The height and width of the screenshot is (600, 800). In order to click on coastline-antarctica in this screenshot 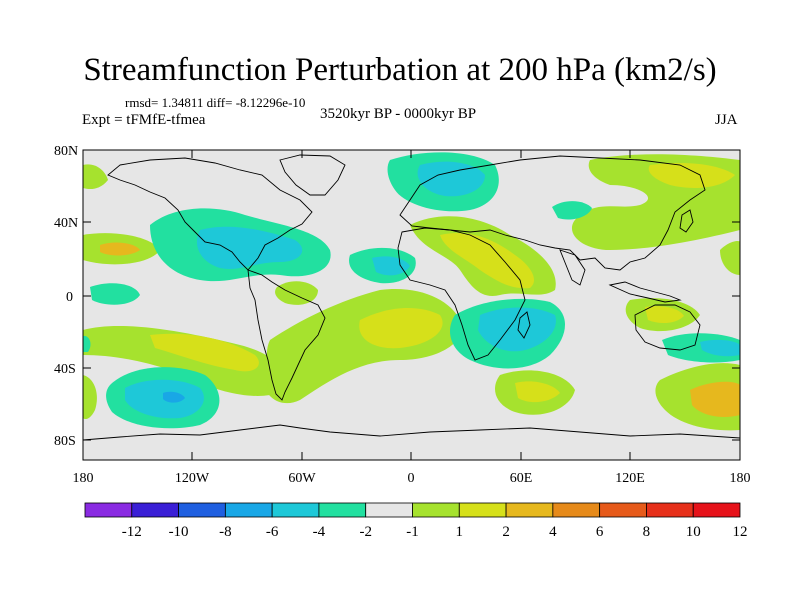, I will do `click(411, 432)`.